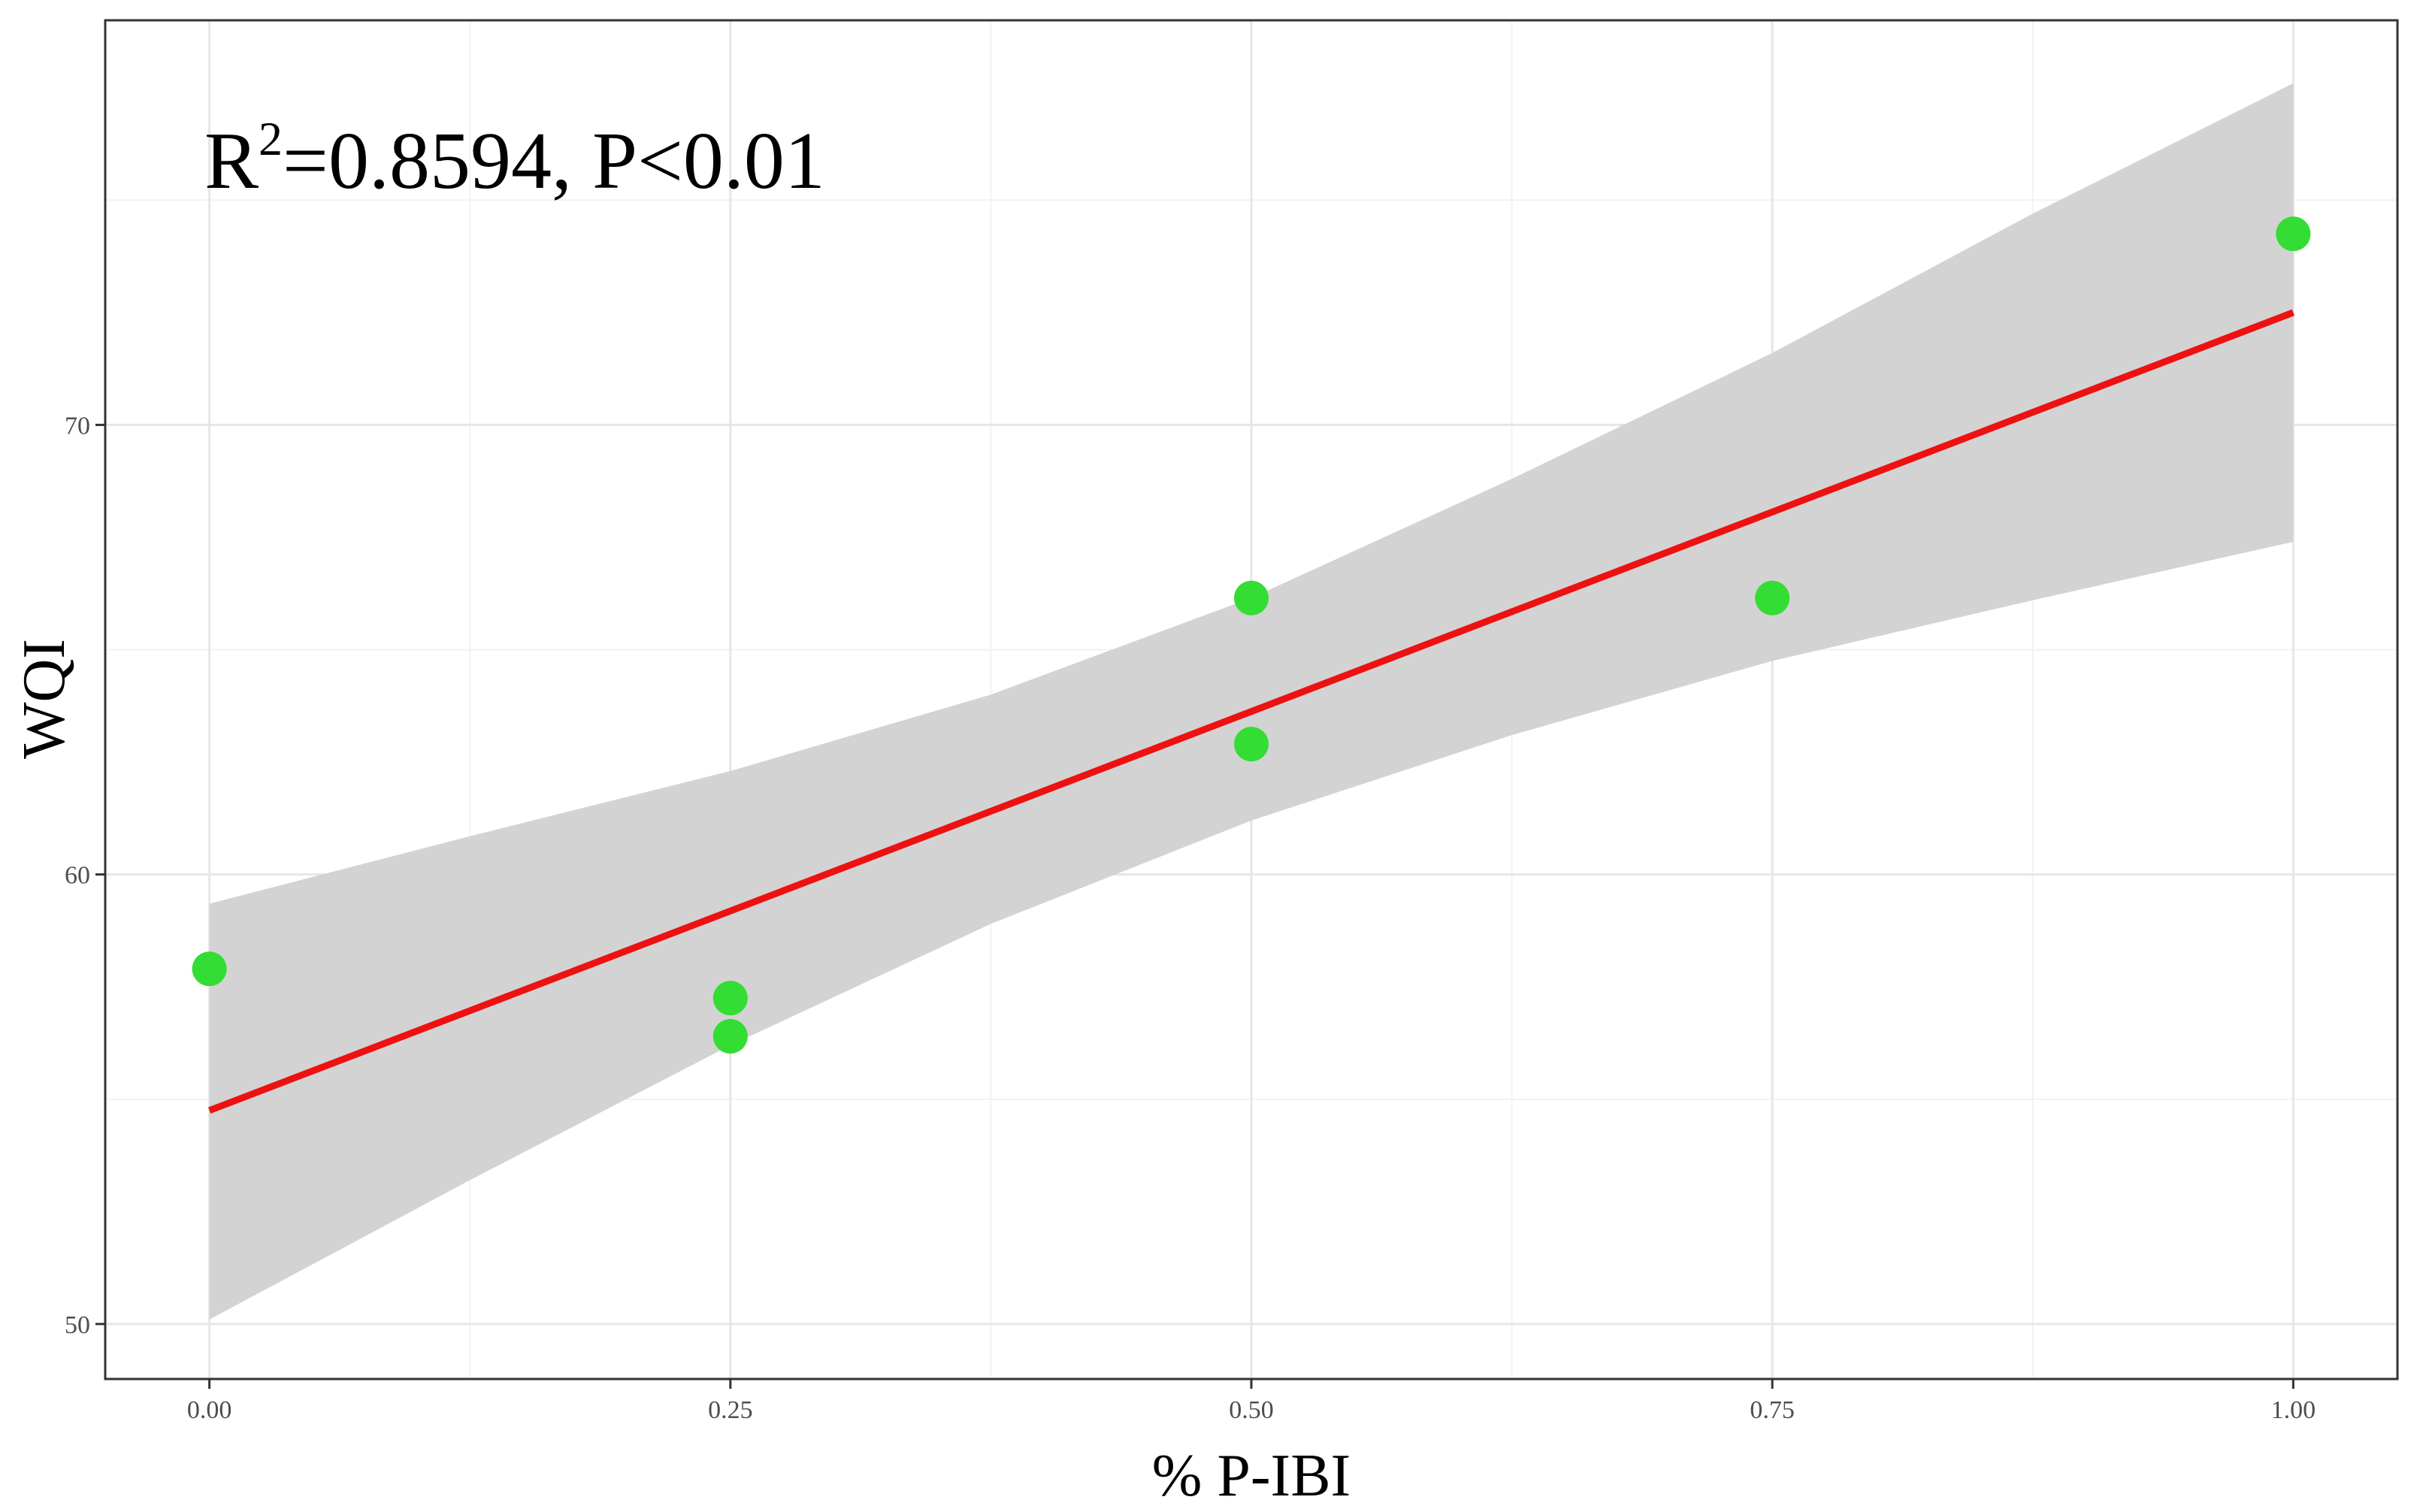  Describe the element at coordinates (77, 876) in the screenshot. I see `y-tick-label: 60` at that location.